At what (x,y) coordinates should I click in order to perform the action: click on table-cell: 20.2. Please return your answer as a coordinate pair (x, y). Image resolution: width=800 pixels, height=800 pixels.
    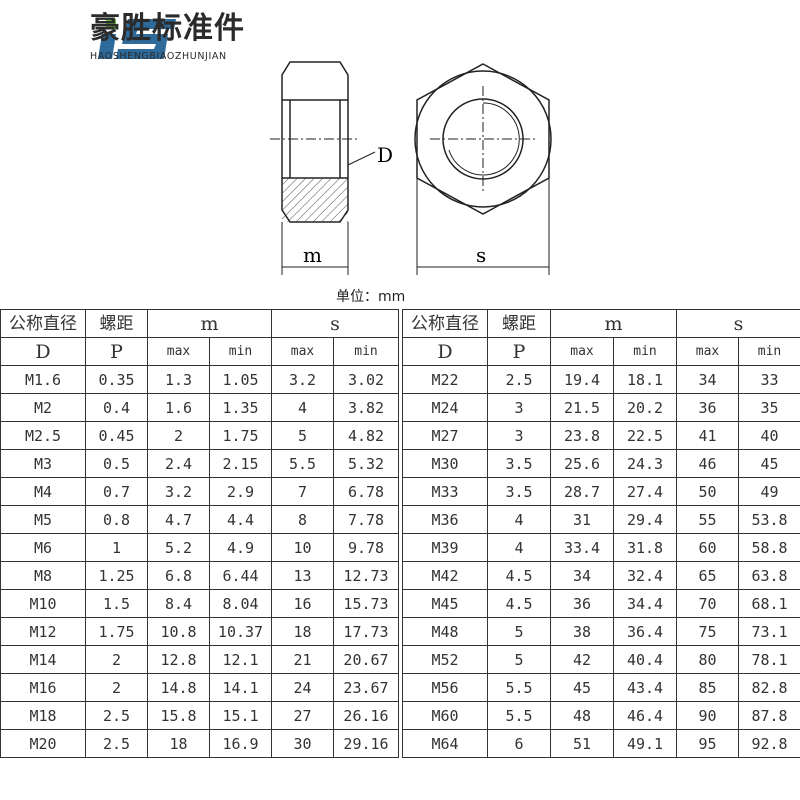
    Looking at the image, I should click on (645, 407).